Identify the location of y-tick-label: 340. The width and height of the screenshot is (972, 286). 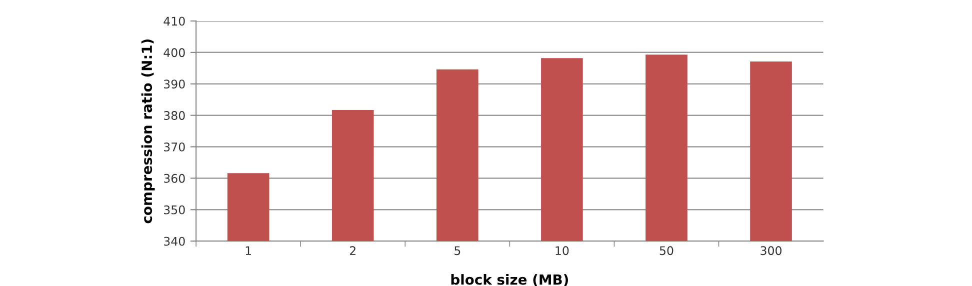
(174, 241).